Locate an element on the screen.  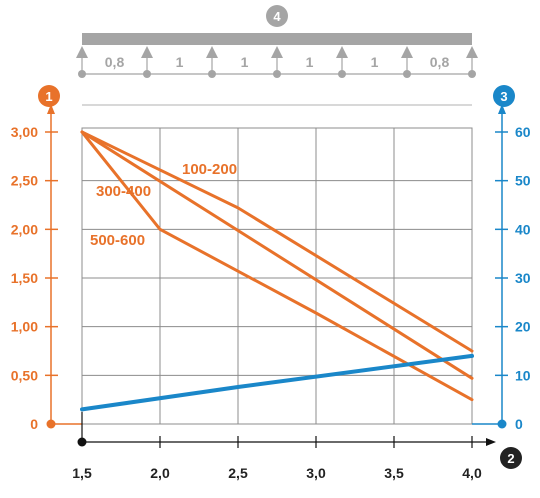
left-tick-label: 1,50 is located at coordinates (24, 278).